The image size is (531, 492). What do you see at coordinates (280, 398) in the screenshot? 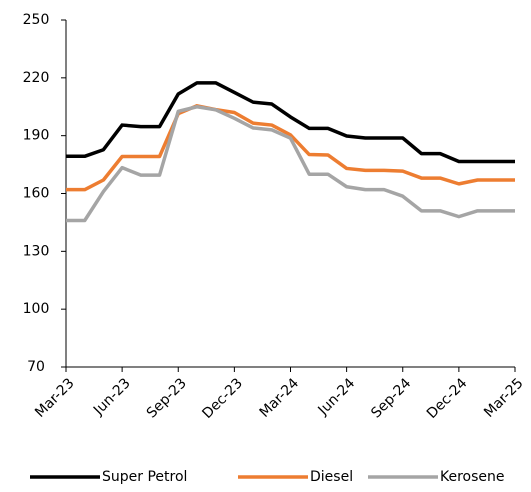
I see `x-tick-label: Mar-24` at bounding box center [280, 398].